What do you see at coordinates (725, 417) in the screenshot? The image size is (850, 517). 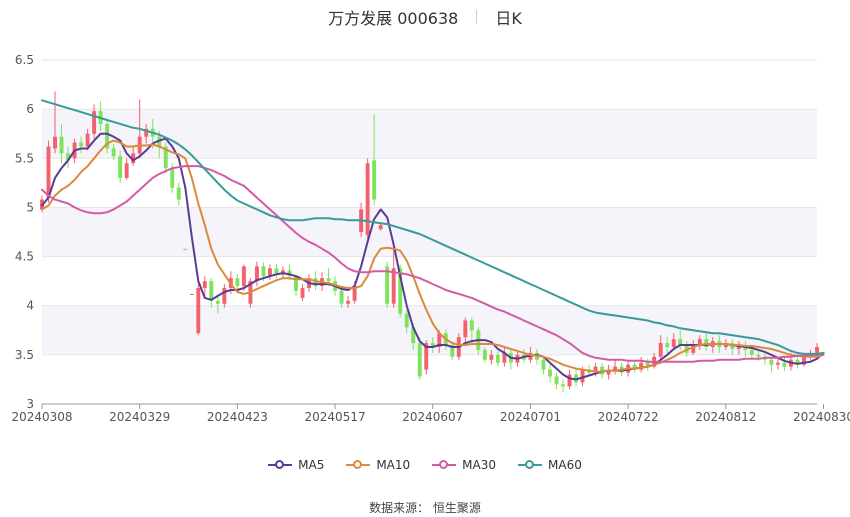 I see `x-tick-label: 20240812` at bounding box center [725, 417].